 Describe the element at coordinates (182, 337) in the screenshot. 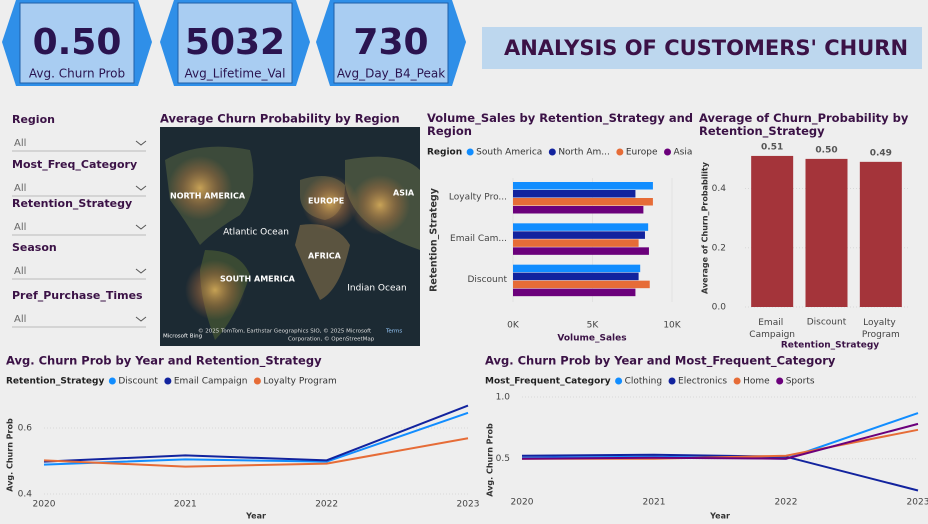

I see `map-logo: Microsoft Bing` at that location.